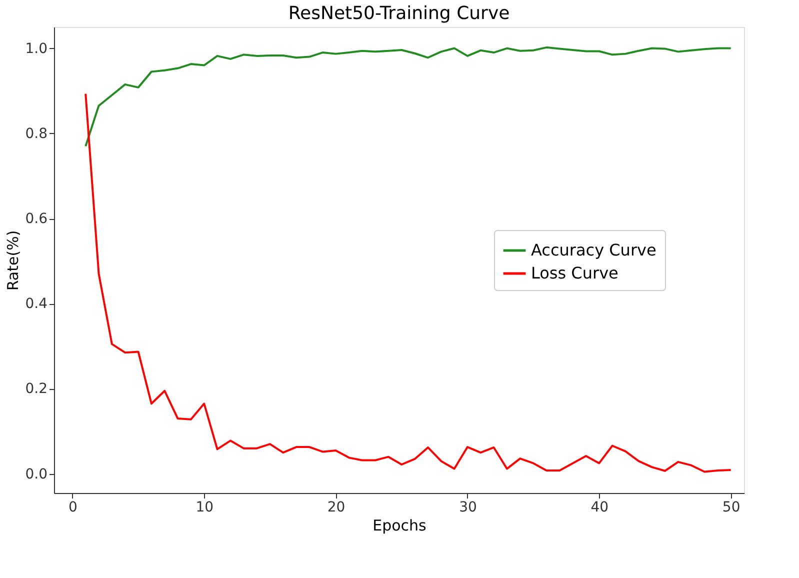 This screenshot has width=799, height=578. What do you see at coordinates (36, 219) in the screenshot?
I see `y-tick-label: 0.6` at bounding box center [36, 219].